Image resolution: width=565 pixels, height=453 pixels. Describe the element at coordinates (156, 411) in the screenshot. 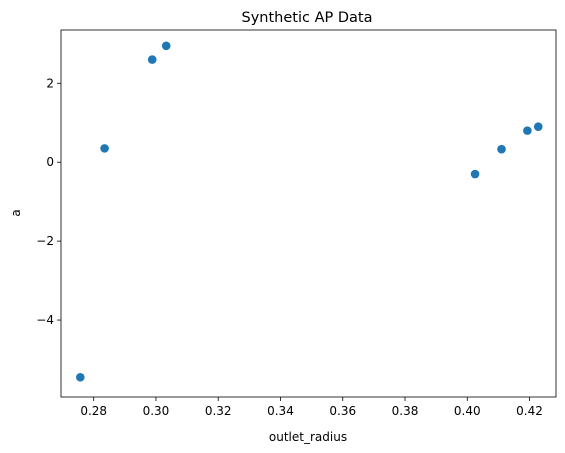

I see `x-tick-label: 0.30` at that location.